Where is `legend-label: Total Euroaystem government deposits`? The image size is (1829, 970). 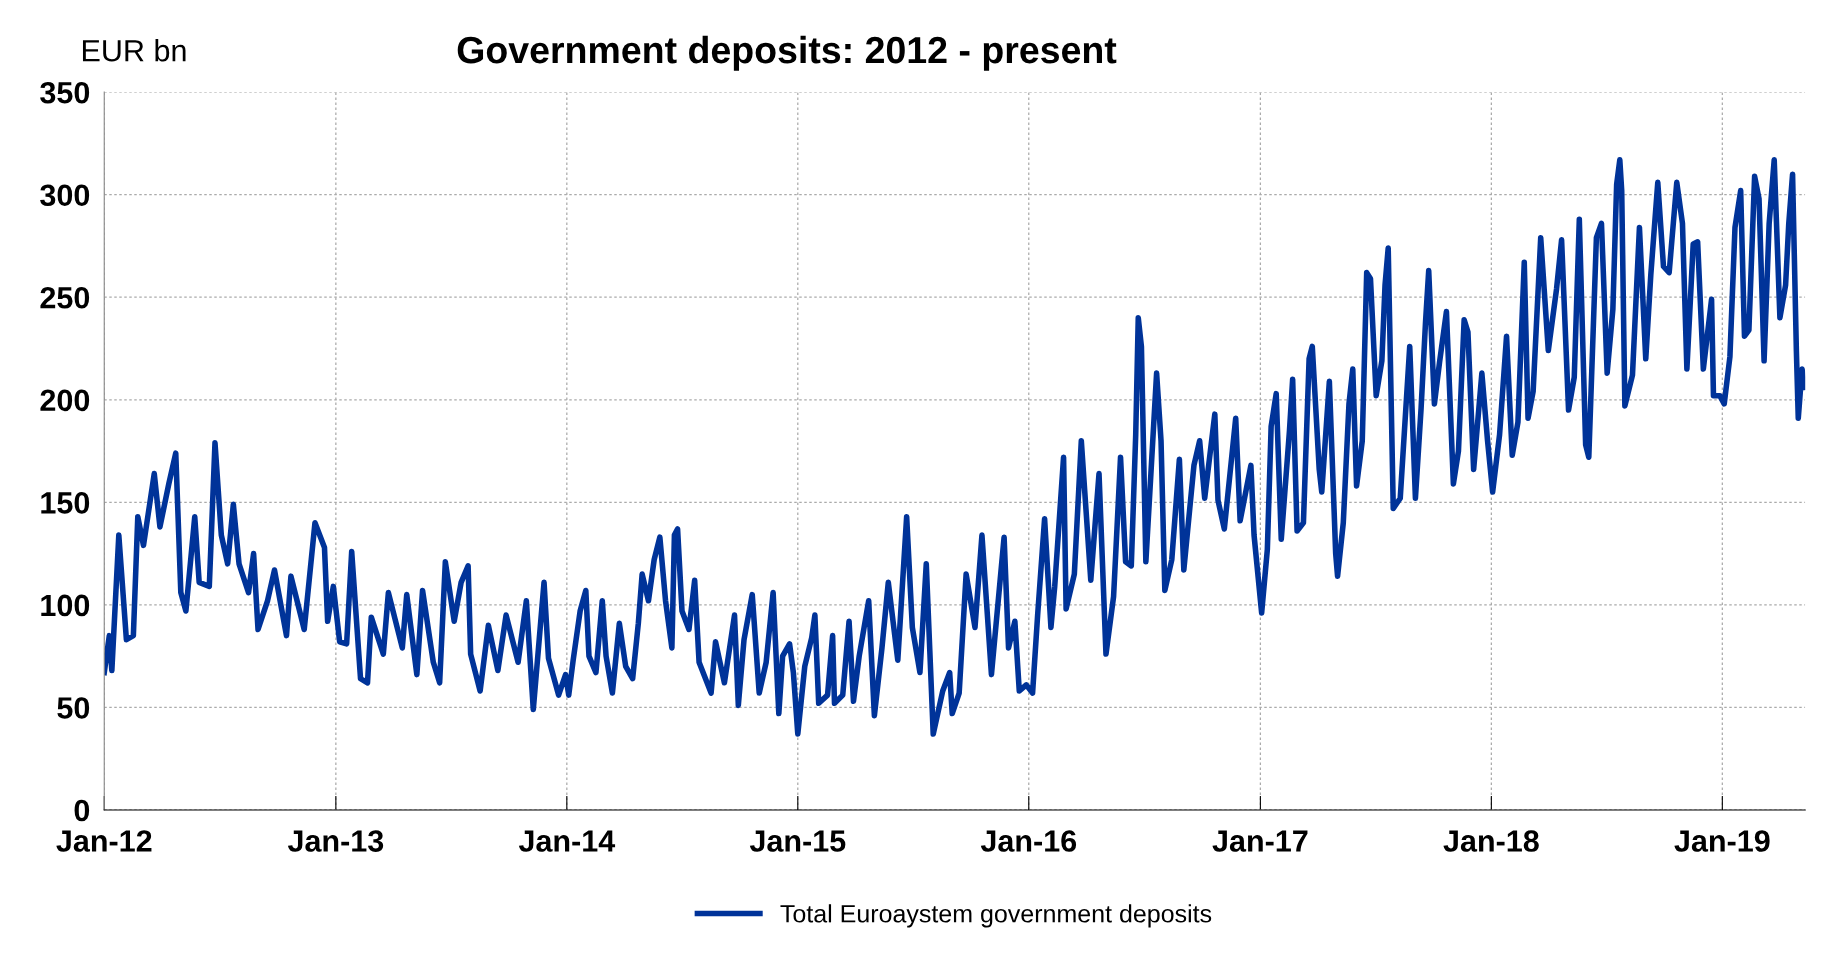 legend-label: Total Euroaystem government deposits is located at coordinates (996, 916).